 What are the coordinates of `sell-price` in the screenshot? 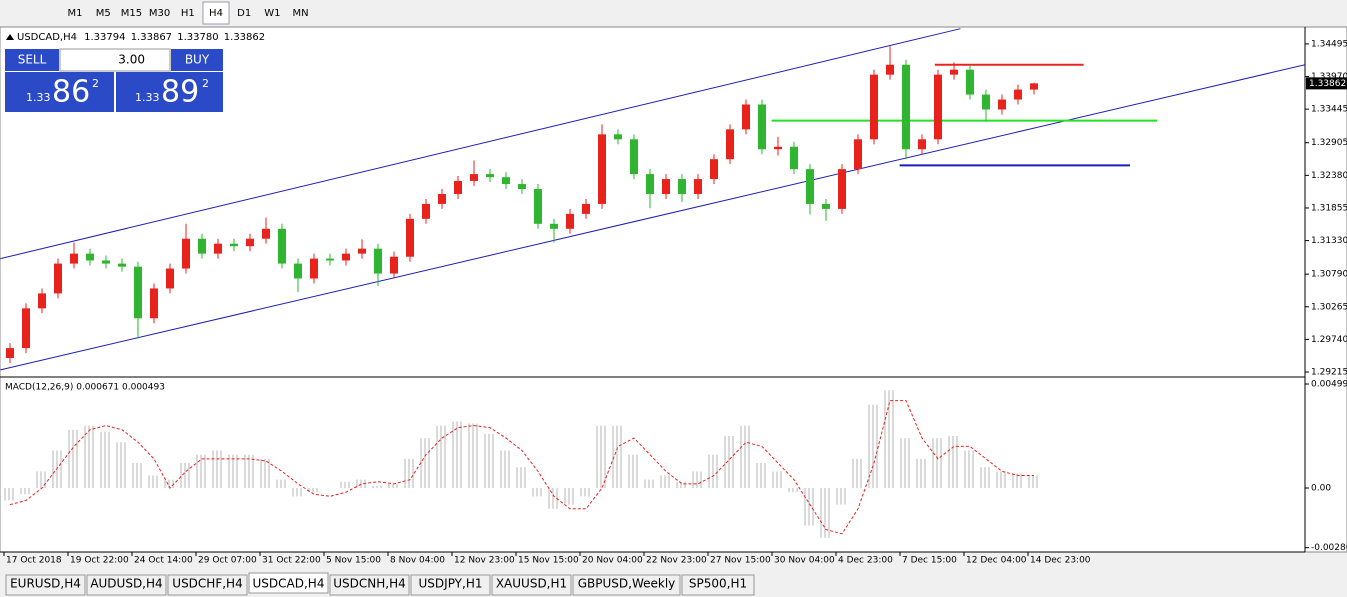 It's located at (59, 92).